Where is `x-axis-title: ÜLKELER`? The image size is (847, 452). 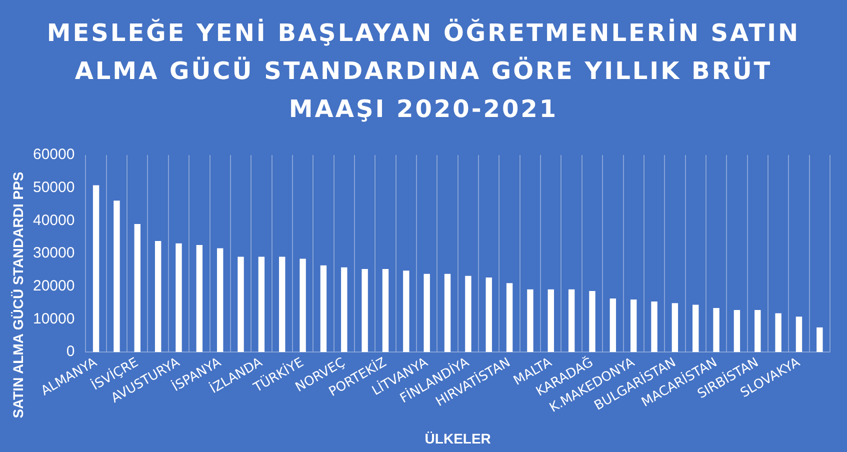
x-axis-title: ÜLKELER is located at coordinates (457, 438).